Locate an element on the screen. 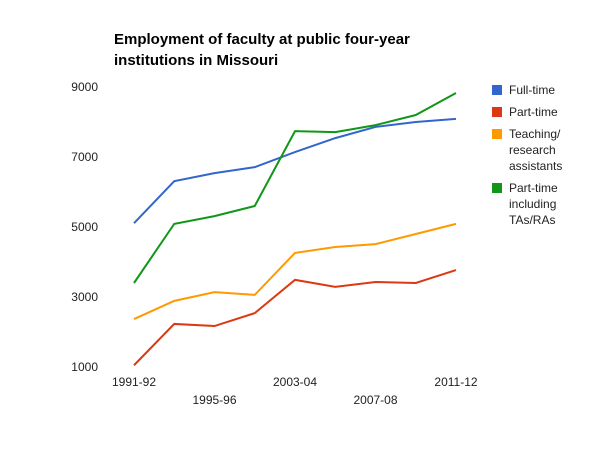 Image resolution: width=591 pixels, height=455 pixels. x-tick-label: 1995-96 is located at coordinates (214, 400).